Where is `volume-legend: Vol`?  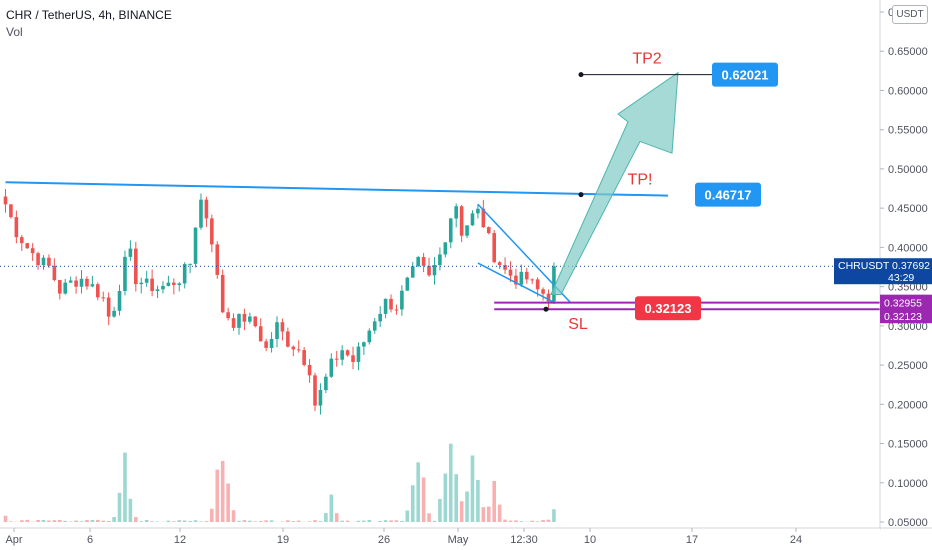 volume-legend: Vol is located at coordinates (14, 32).